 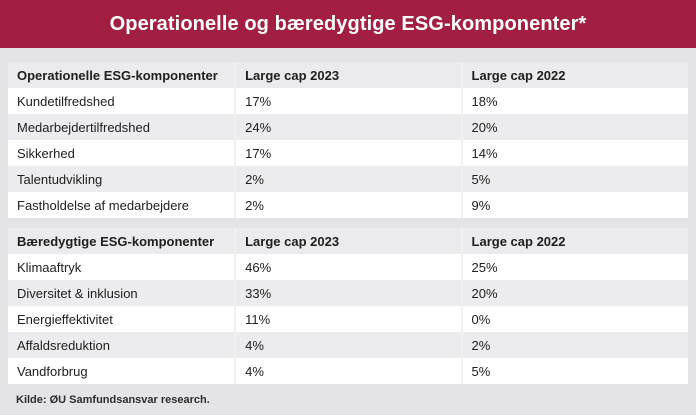 I want to click on row-label-cell: Medarbejdertilfredshed, so click(x=122, y=127).